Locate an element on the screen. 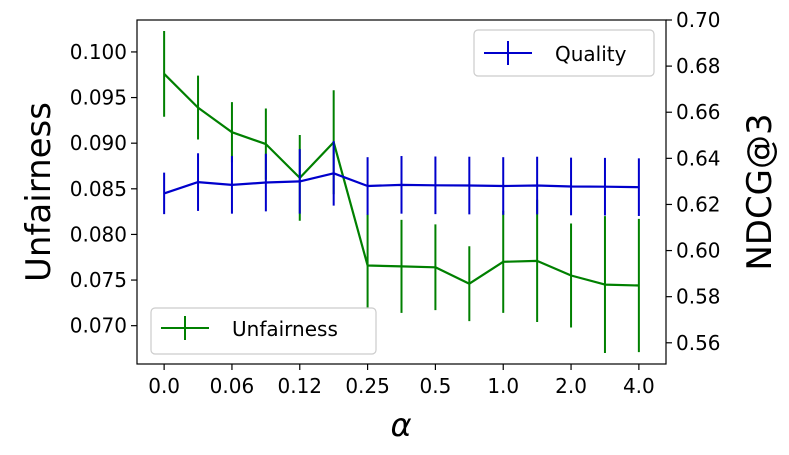 The image size is (789, 455). x-tick-label: 4.0 is located at coordinates (639, 386).